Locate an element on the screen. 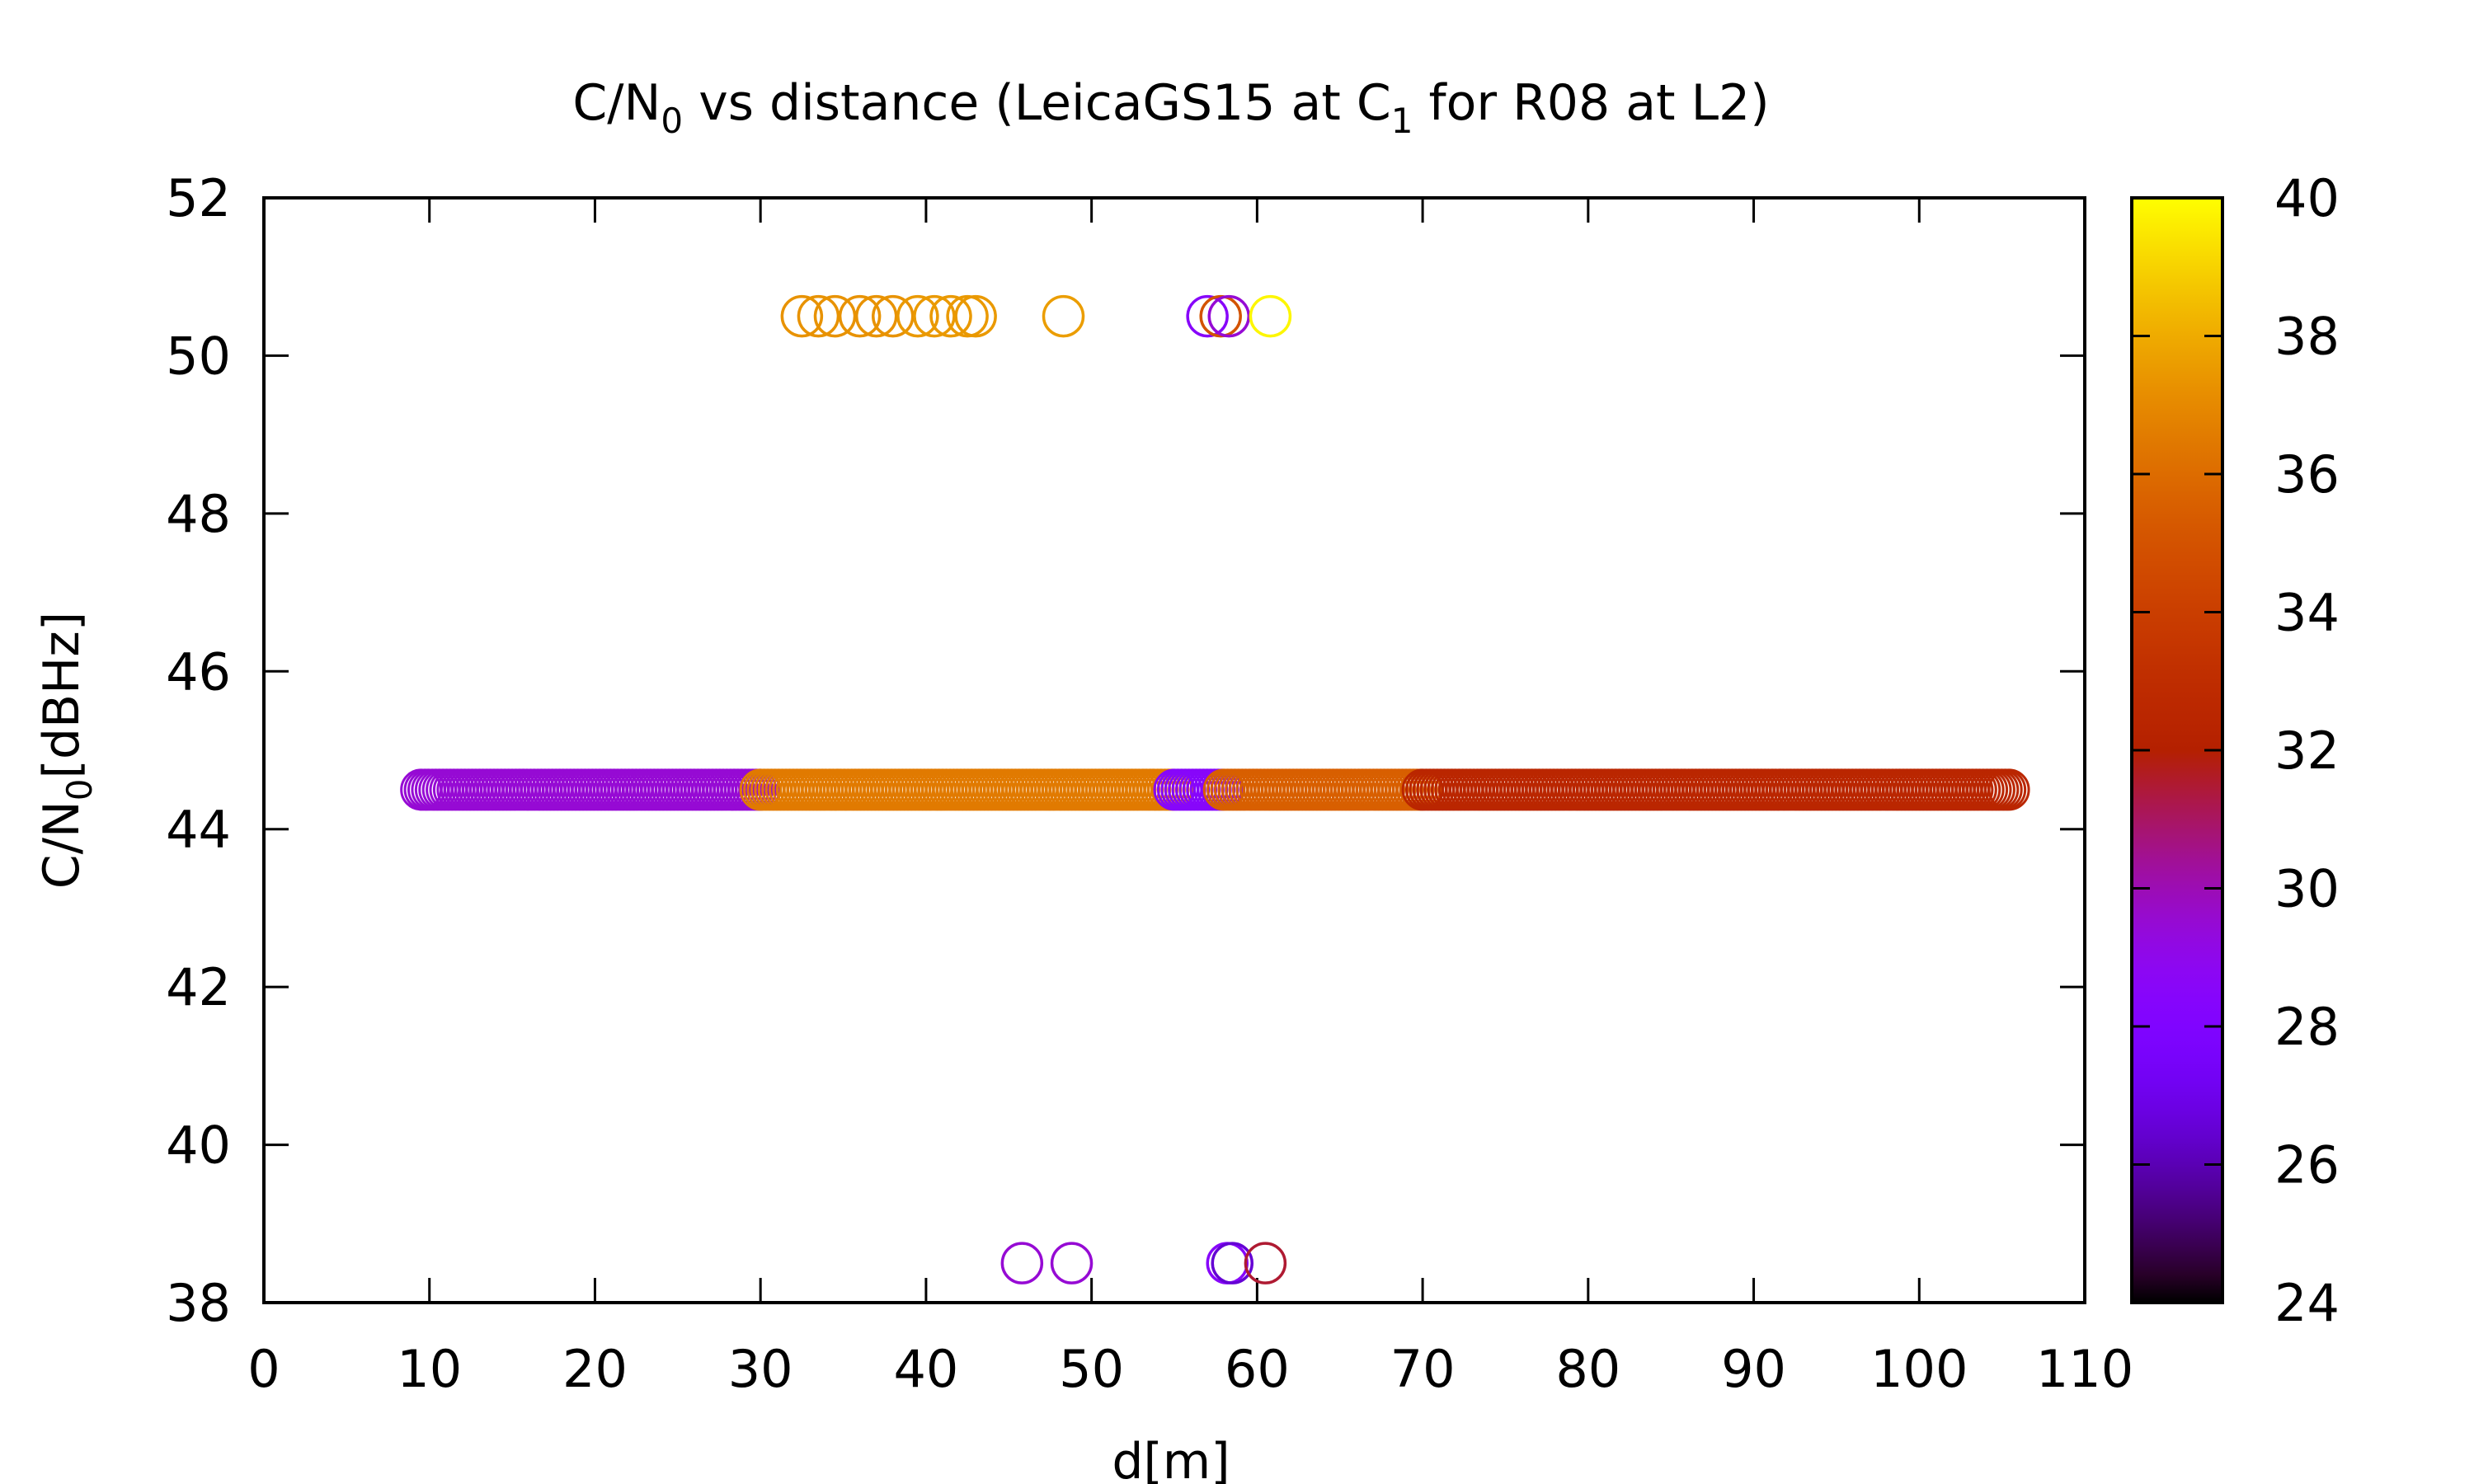  colorbar-tick-label: 32 is located at coordinates (2307, 751).